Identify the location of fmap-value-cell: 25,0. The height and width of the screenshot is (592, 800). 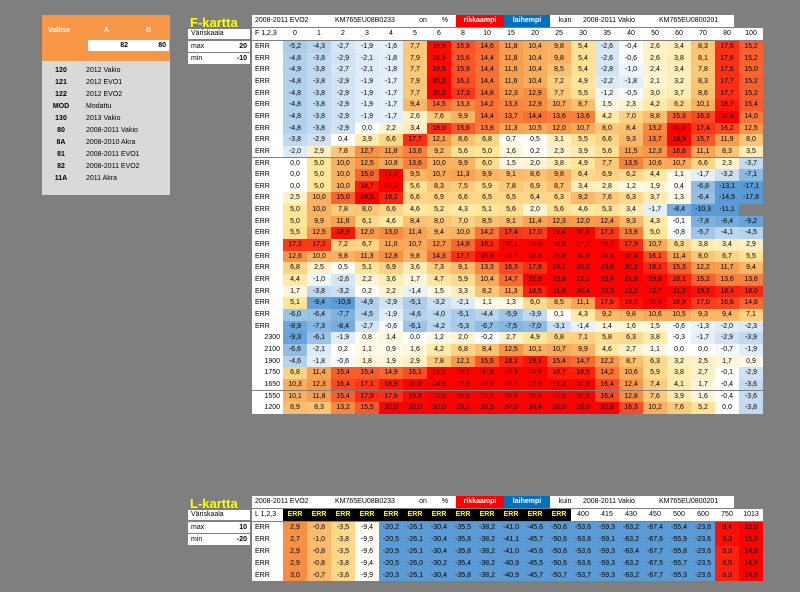
(583, 408).